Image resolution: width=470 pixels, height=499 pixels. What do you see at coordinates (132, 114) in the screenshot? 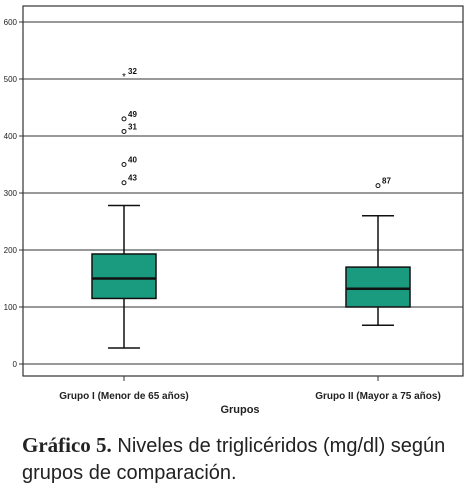
I see `outlier-label: 49` at bounding box center [132, 114].